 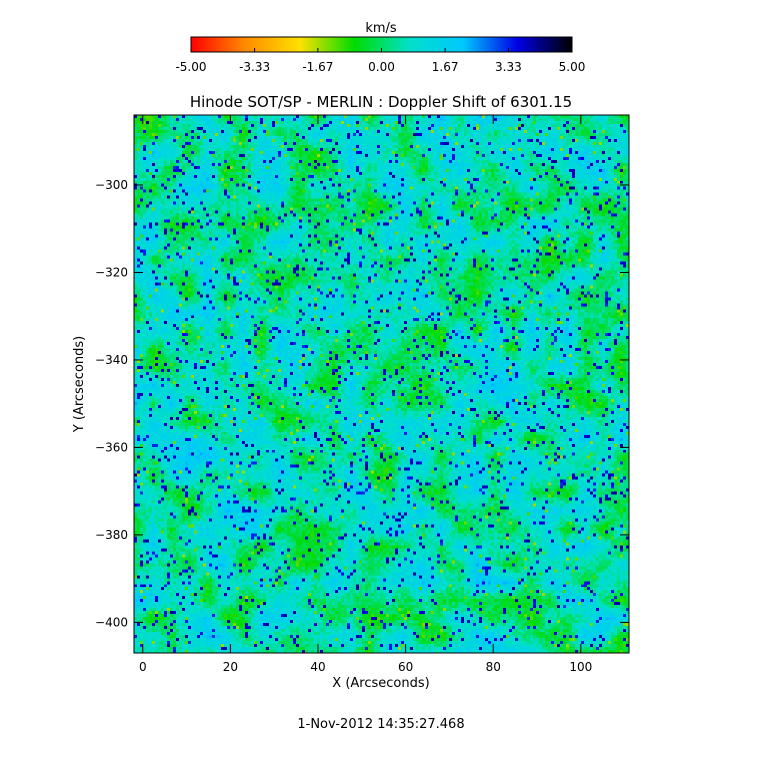 I want to click on colorbar: km/s -5.00 -3.33 -1.67 0.00 1.67 3.33 5.00, so click(x=380, y=47).